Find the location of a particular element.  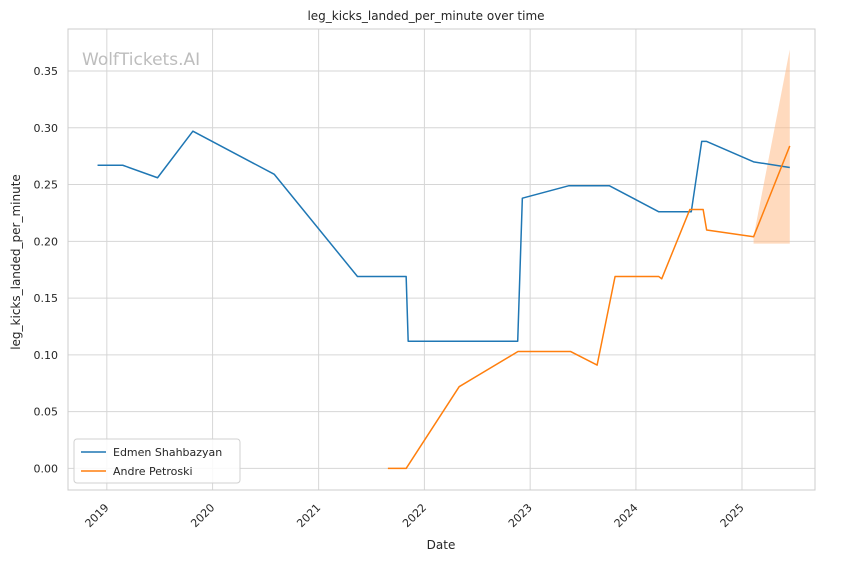

chart-title: leg_kicks_landed_per_minute over time is located at coordinates (425, 16).